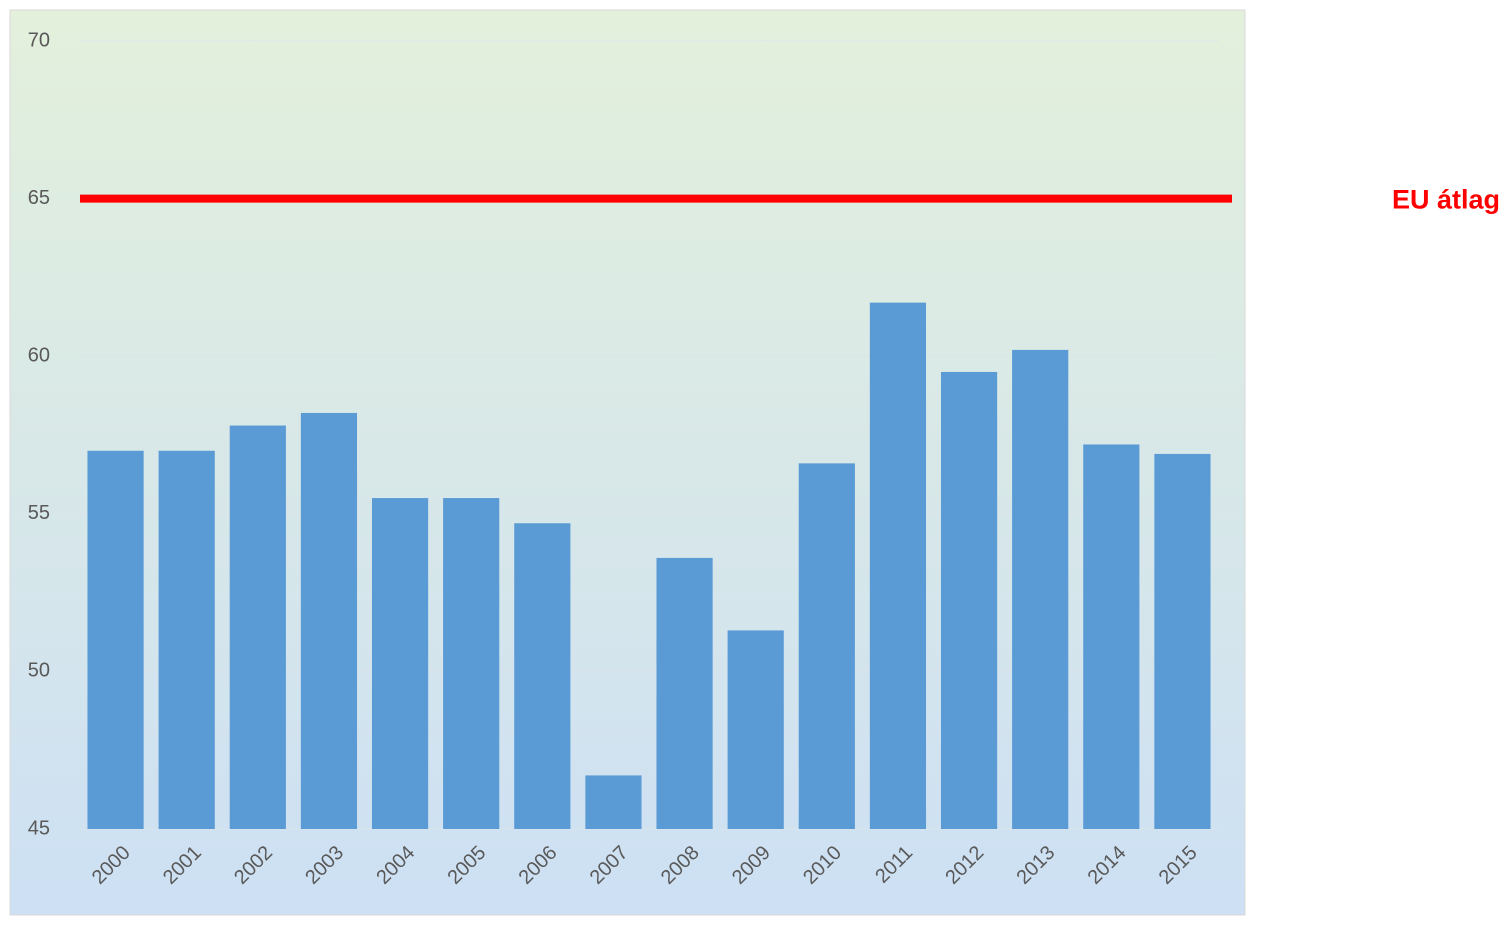 The height and width of the screenshot is (930, 1508). I want to click on reference-label: EU átlag, so click(1446, 200).